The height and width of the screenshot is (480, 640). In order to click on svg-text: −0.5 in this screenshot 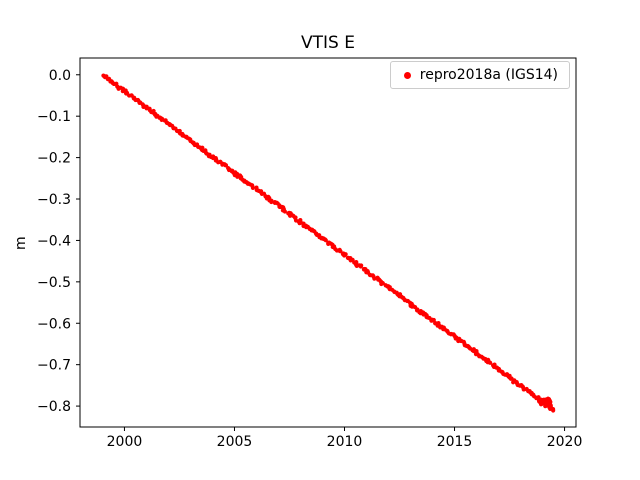, I will do `click(54, 283)`.